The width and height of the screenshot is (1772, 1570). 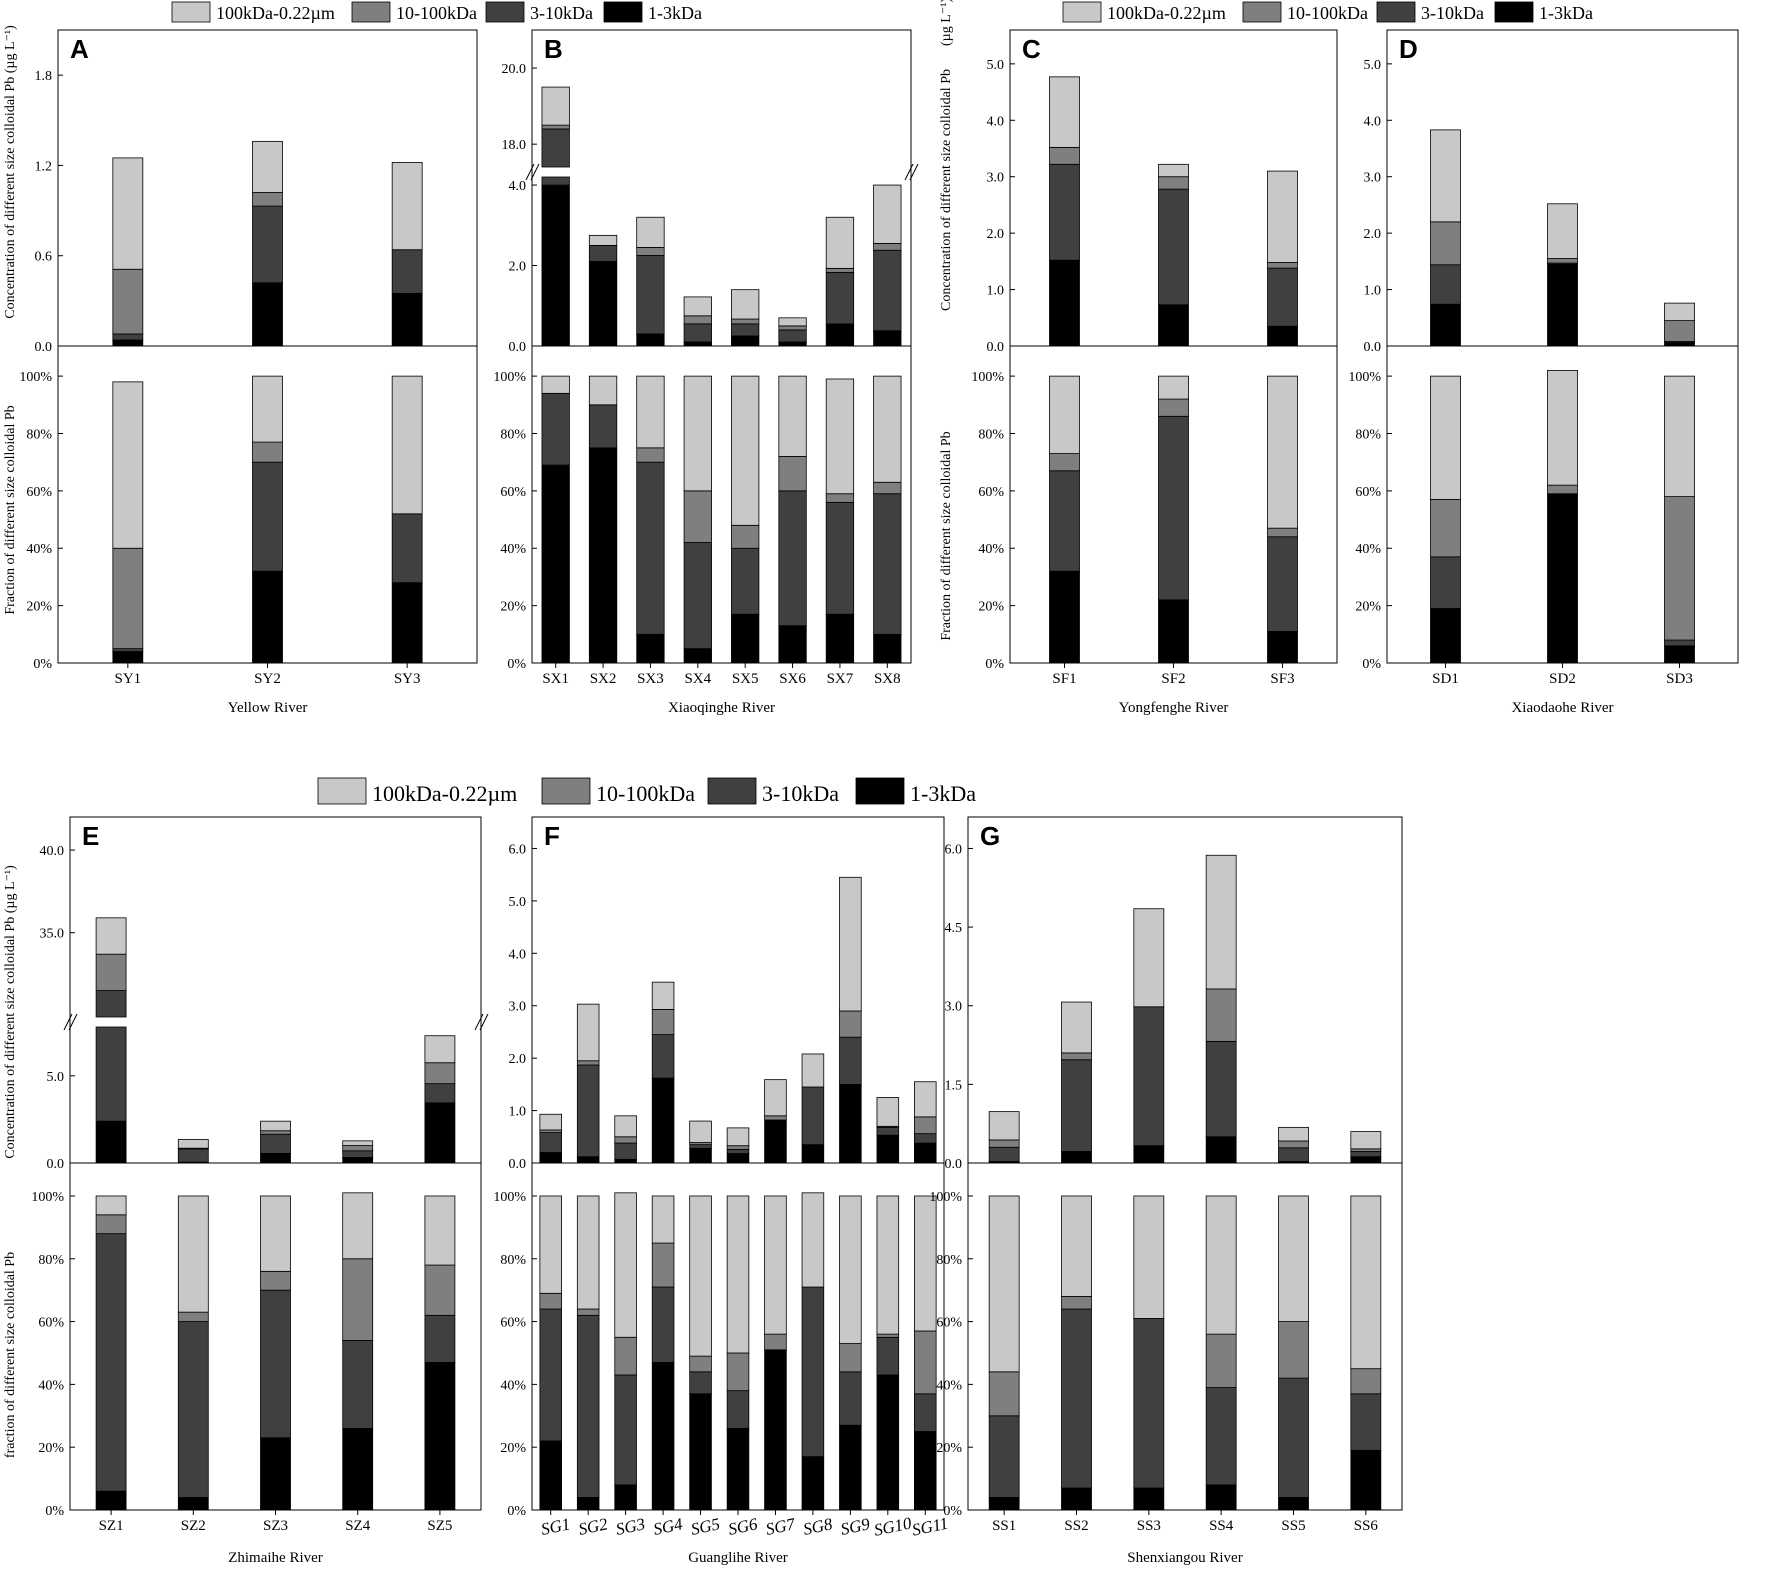 I want to click on conc-tick-label: 6.0, so click(x=518, y=849).